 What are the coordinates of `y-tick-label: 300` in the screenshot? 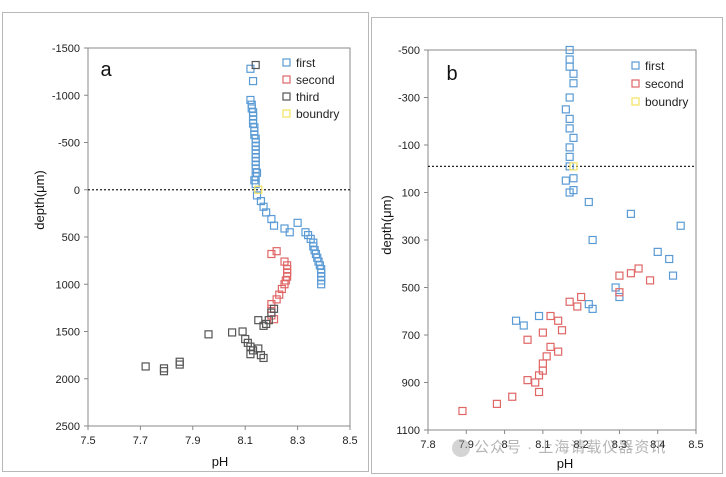 It's located at (411, 241).